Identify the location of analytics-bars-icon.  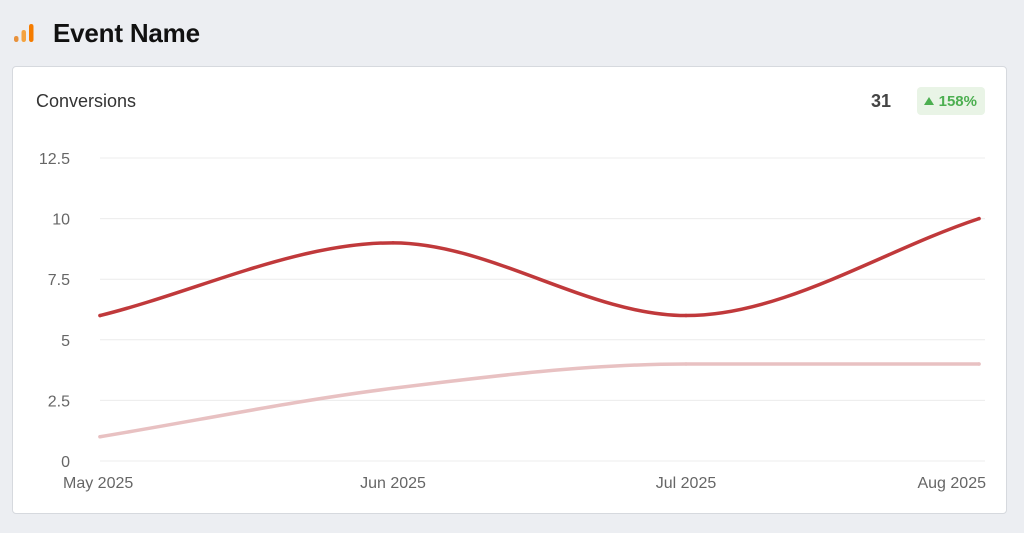
(24, 33).